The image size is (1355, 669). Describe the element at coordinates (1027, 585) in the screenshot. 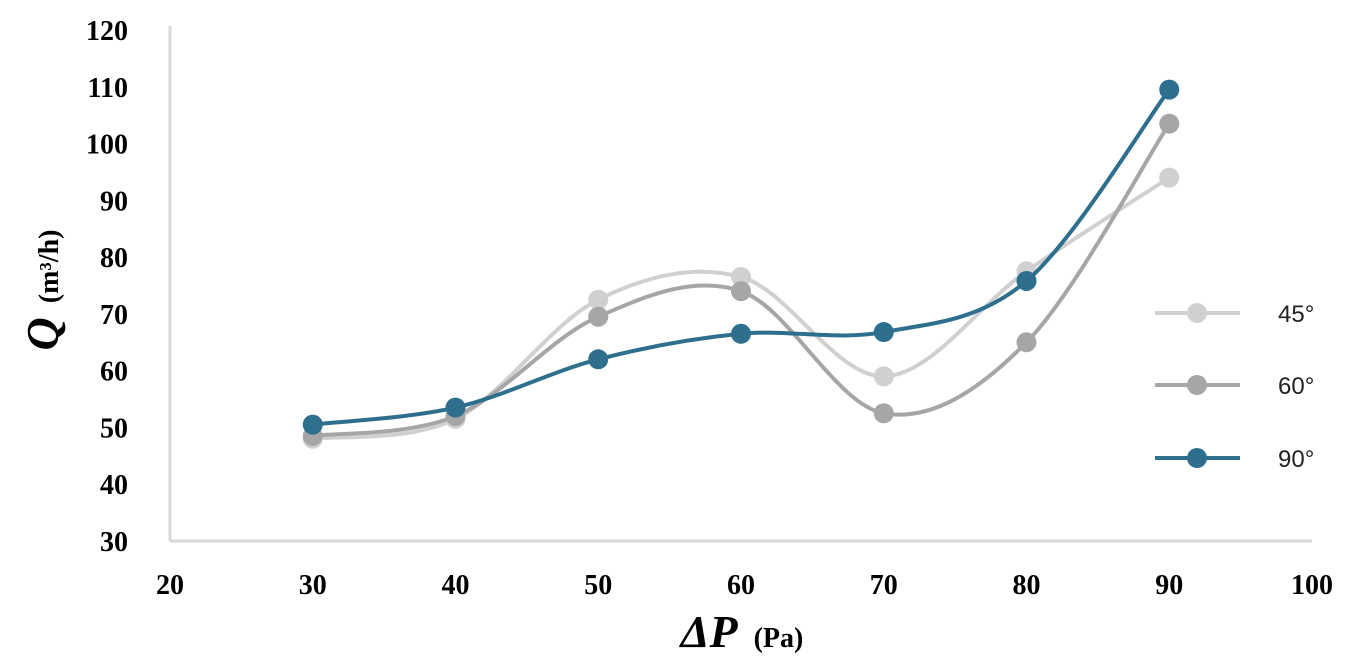

I see `x-tick-label: 80` at that location.